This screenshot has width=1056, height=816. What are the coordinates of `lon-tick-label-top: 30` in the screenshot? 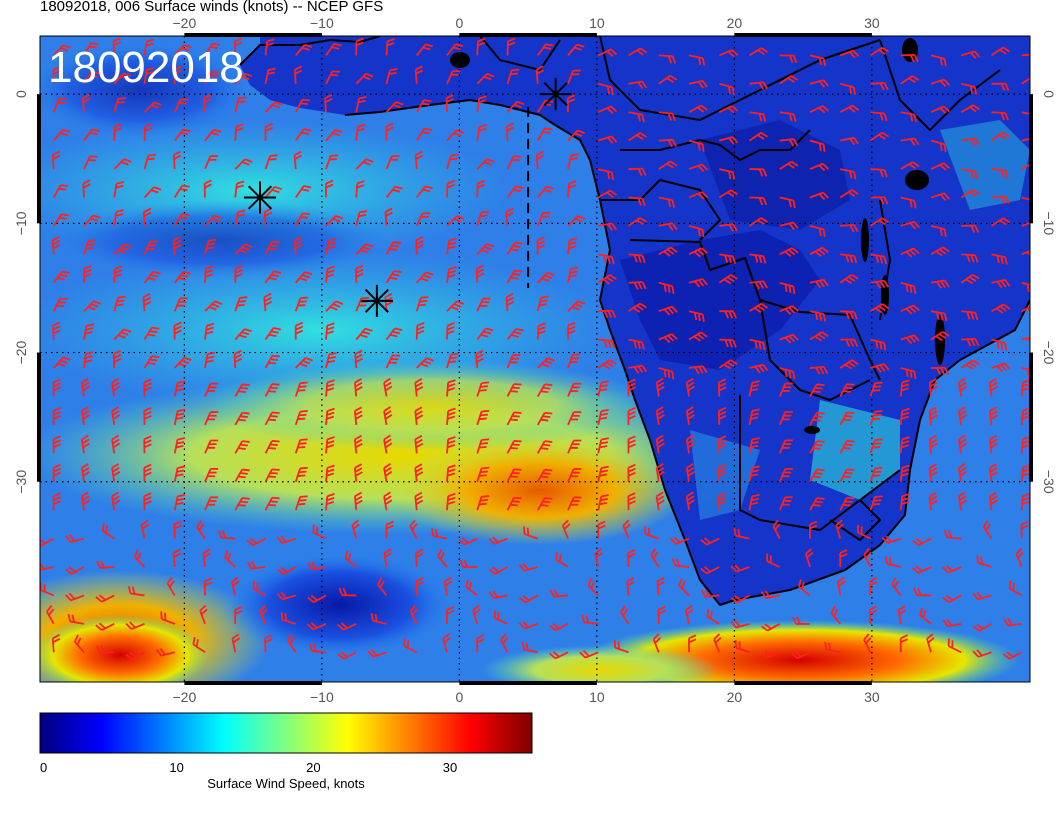 It's located at (872, 23).